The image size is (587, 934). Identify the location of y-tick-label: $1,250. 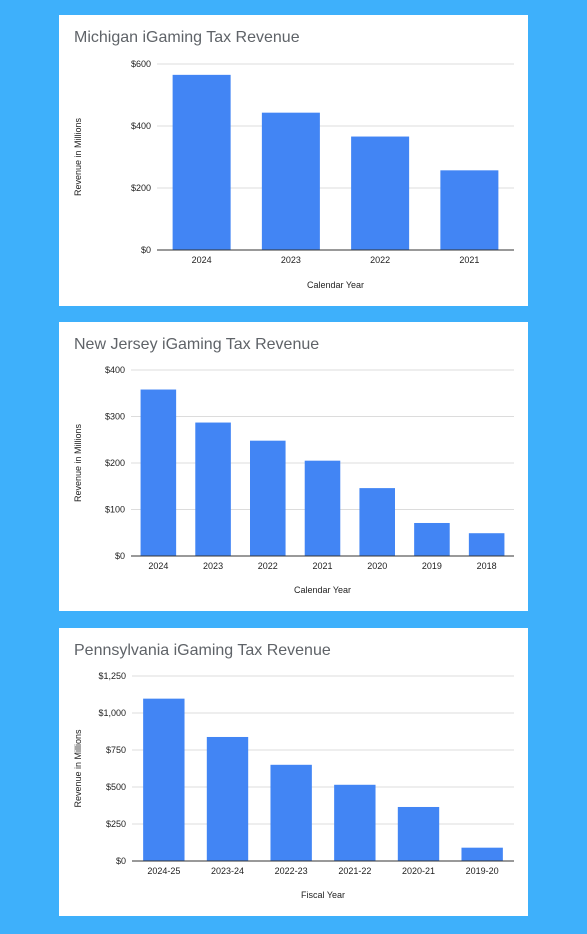
(112, 676).